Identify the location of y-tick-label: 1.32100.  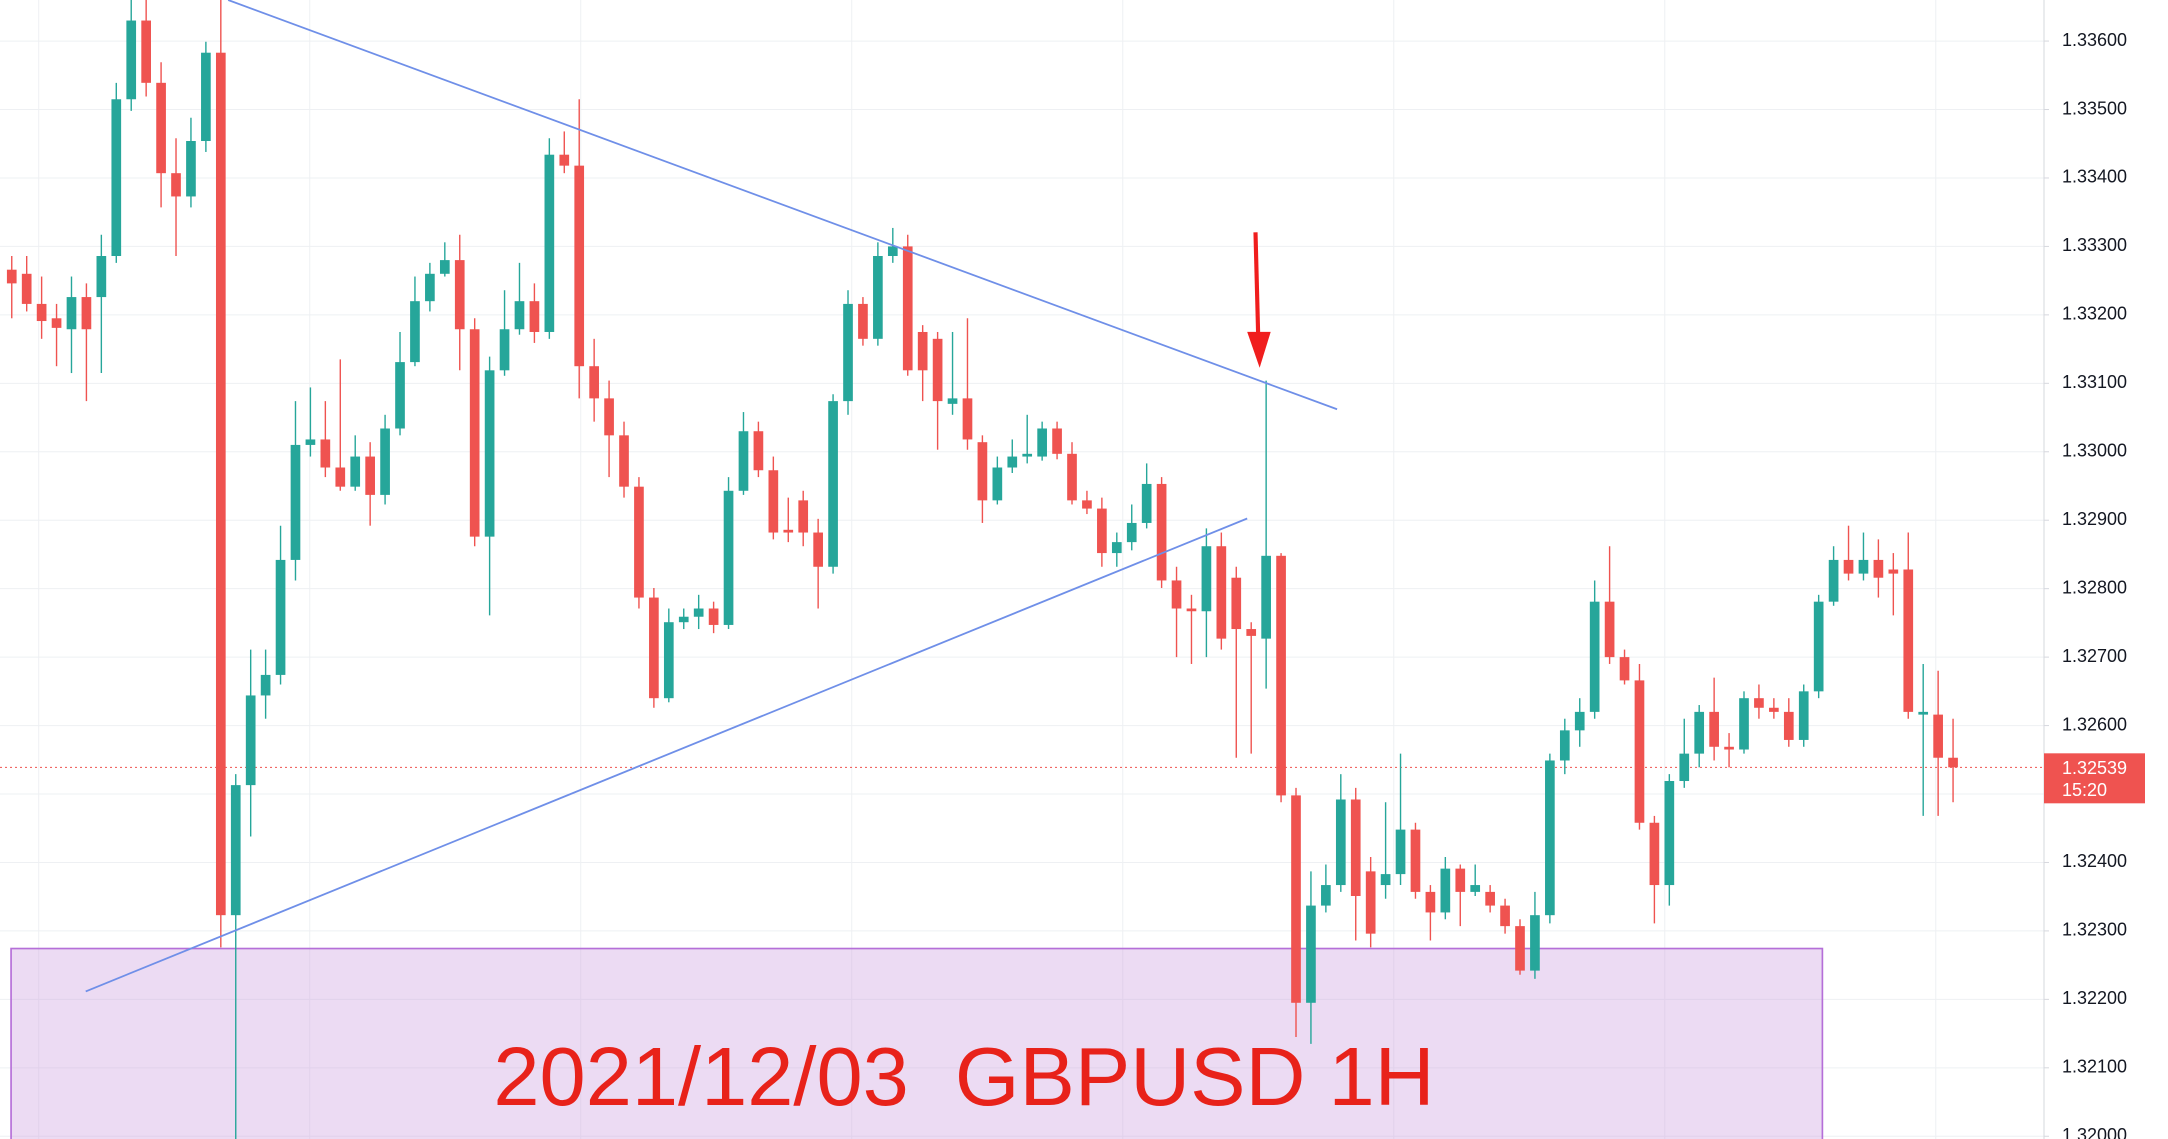
(2094, 1067).